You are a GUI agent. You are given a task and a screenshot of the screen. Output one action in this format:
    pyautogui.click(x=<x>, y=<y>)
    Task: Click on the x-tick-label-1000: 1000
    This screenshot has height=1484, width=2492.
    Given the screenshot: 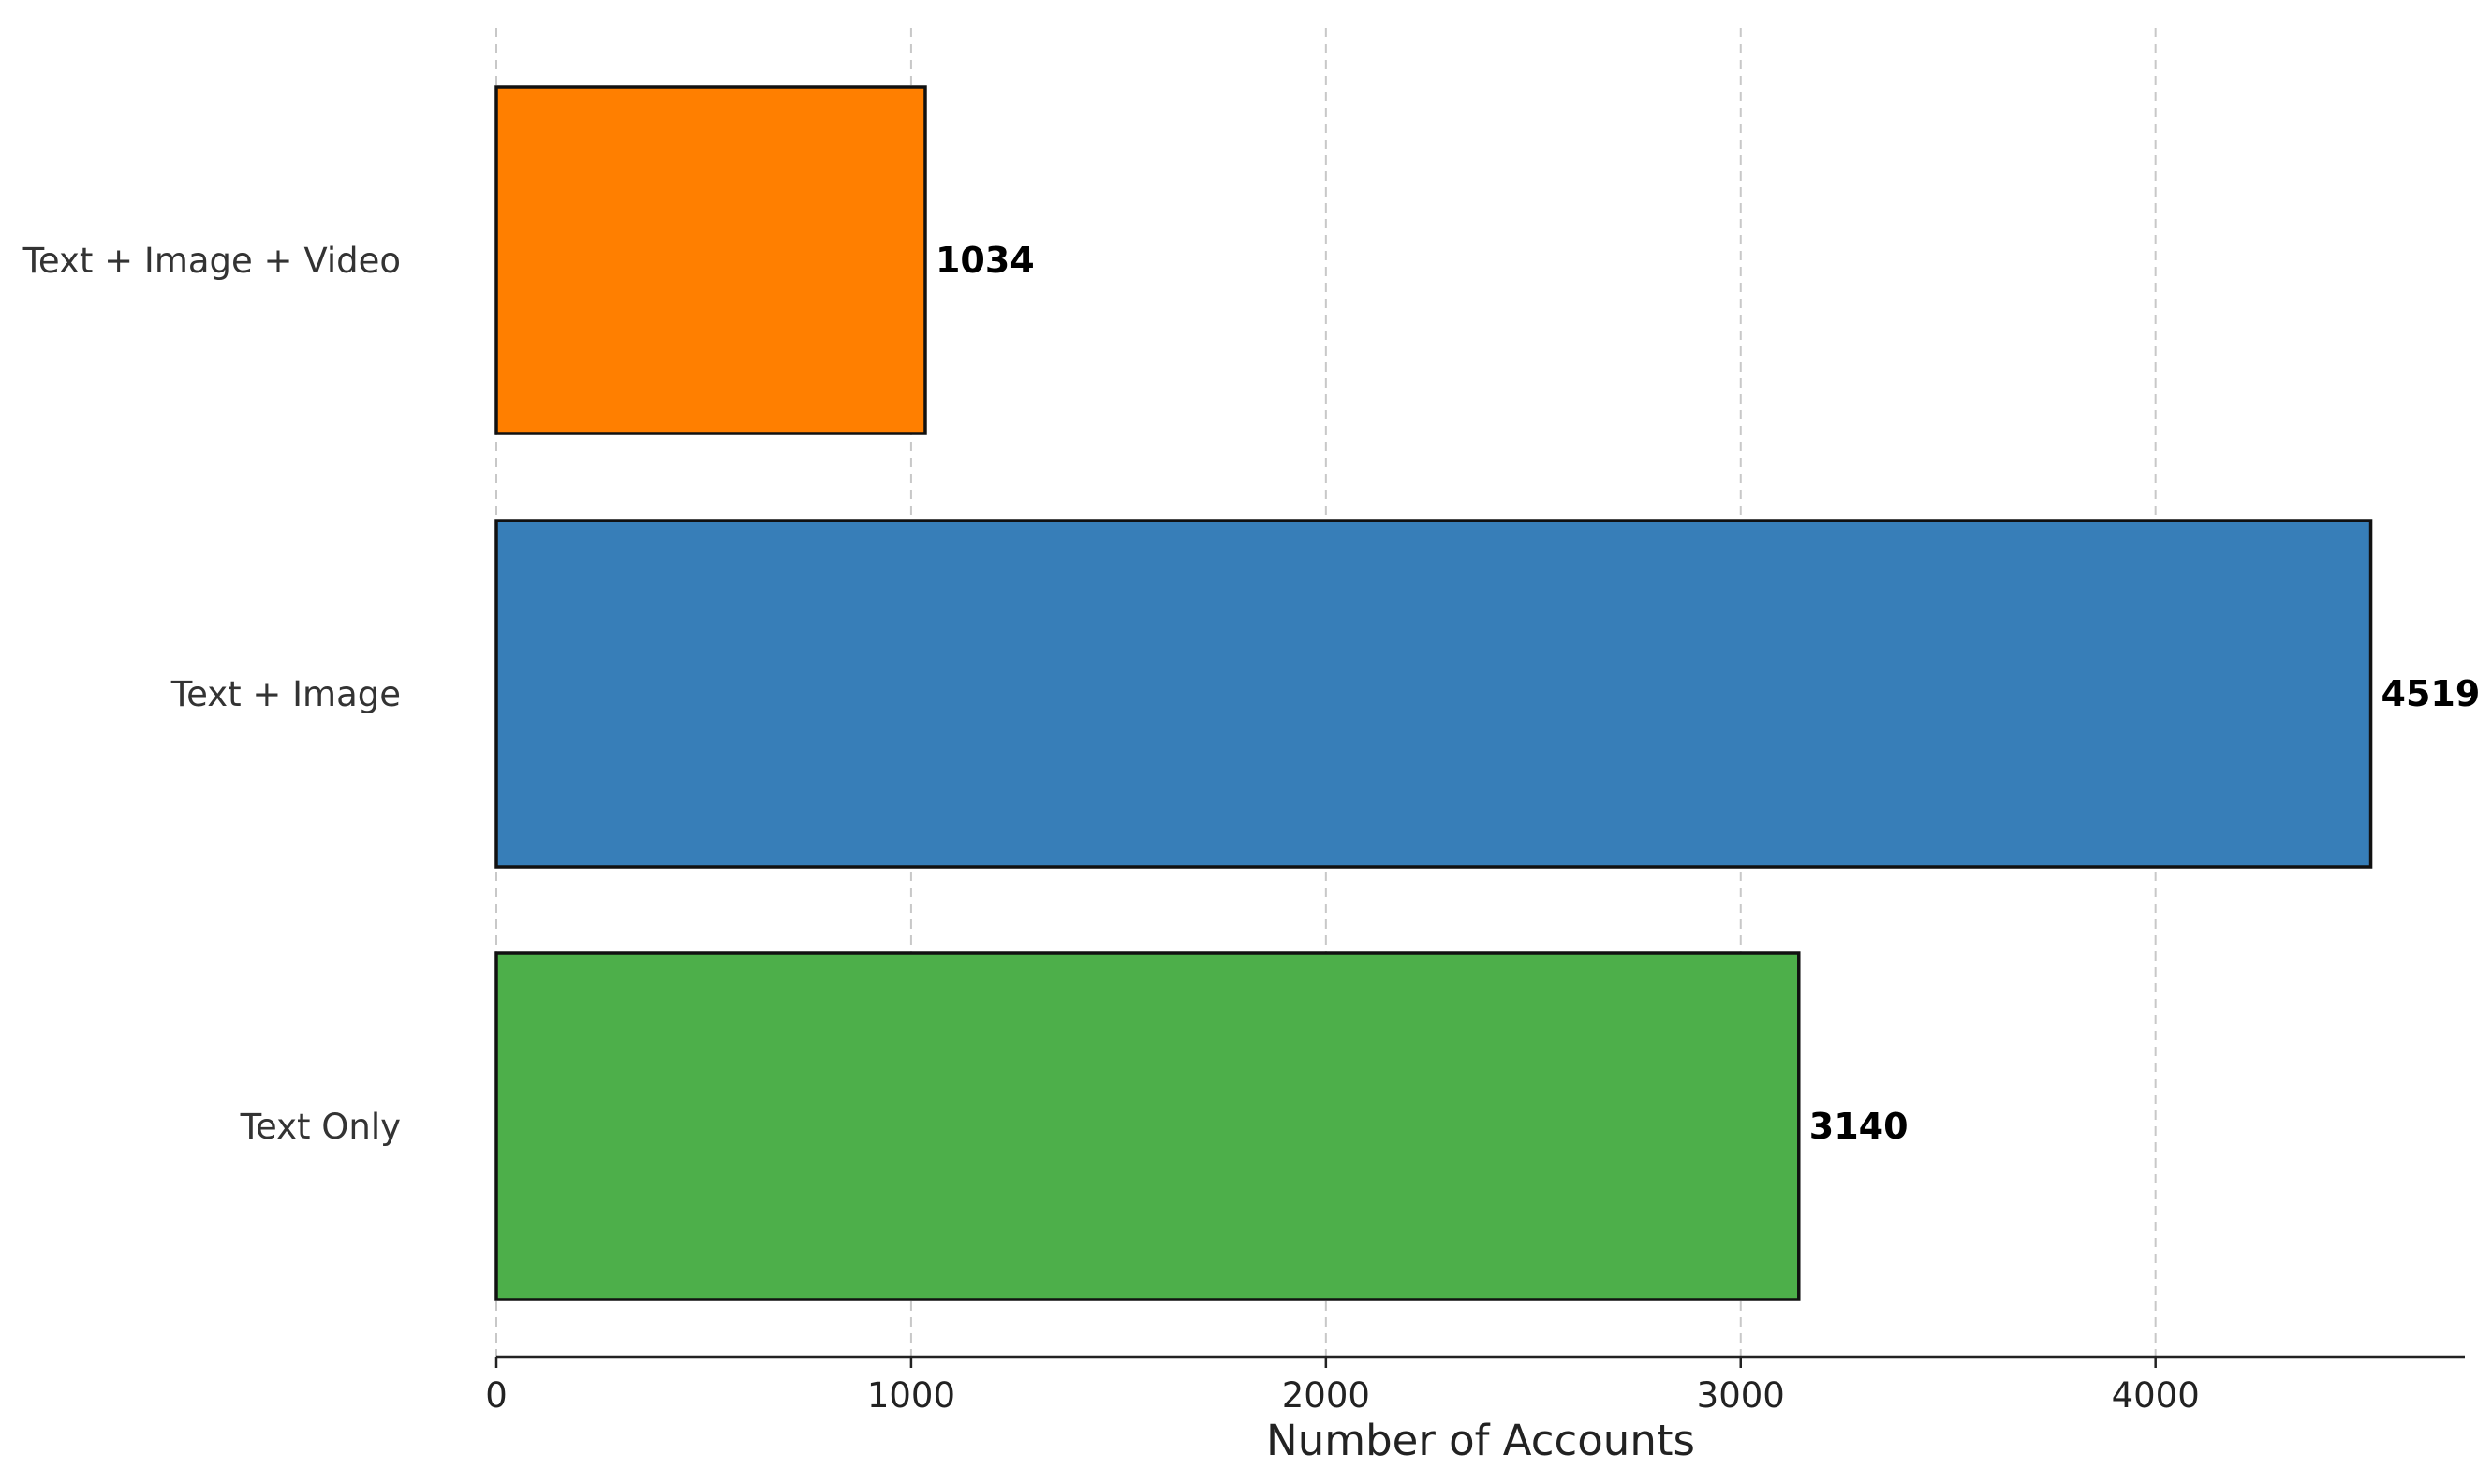 What is the action you would take?
    pyautogui.click(x=911, y=1395)
    